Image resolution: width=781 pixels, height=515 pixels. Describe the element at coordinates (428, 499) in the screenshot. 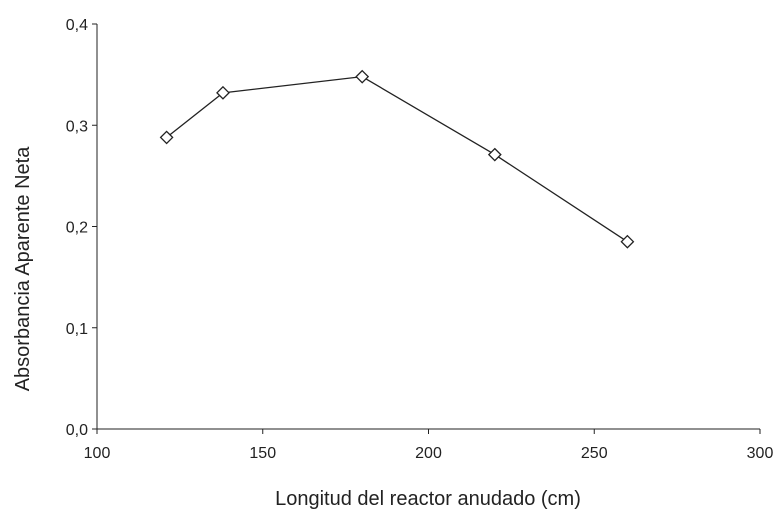

I see `x-axis-title: Longitud del reactor anudado (cm)` at that location.